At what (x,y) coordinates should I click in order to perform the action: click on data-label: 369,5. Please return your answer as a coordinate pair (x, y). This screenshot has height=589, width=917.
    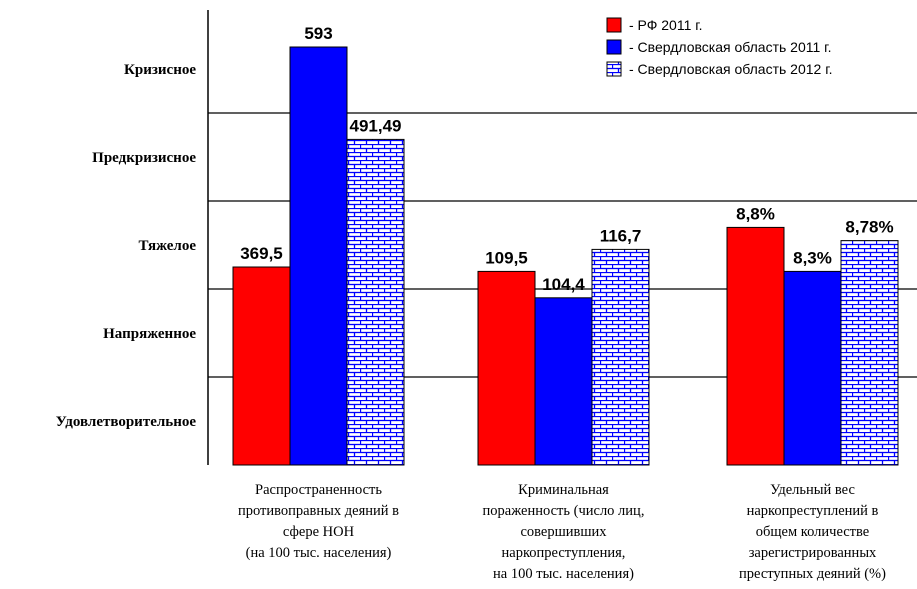
    Looking at the image, I should click on (261, 253).